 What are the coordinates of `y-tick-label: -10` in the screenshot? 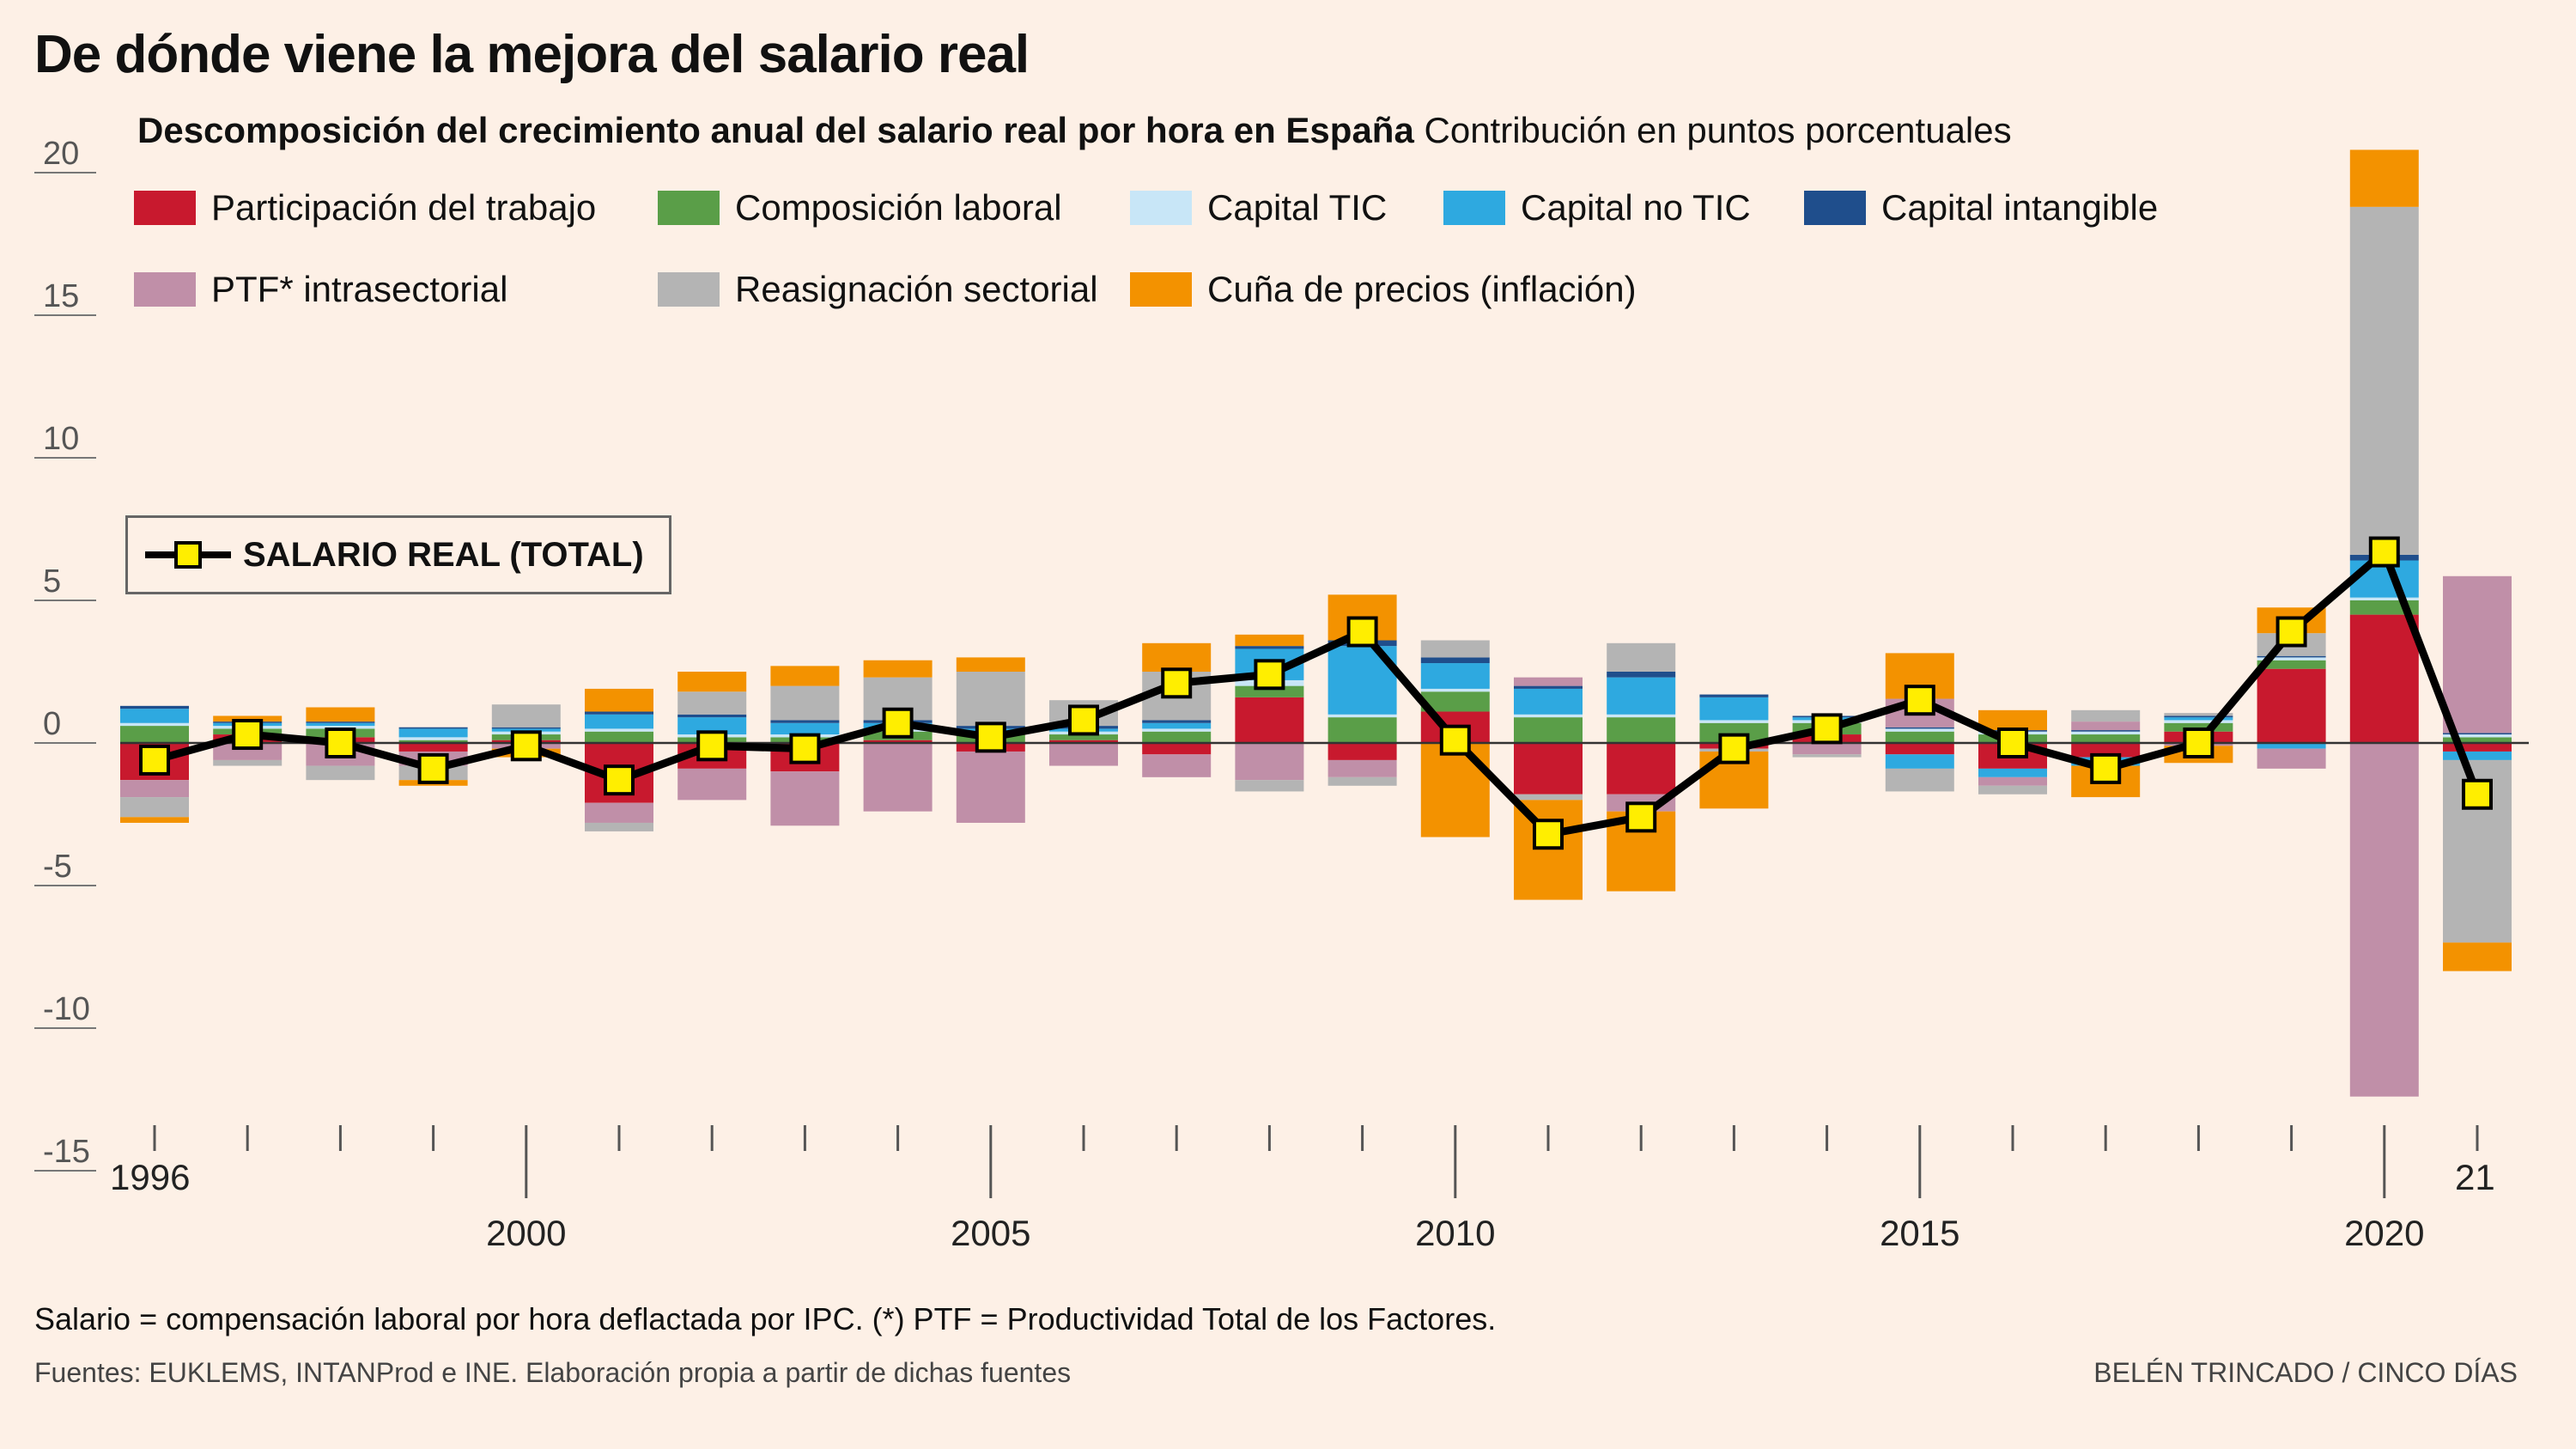 It's located at (66, 1009).